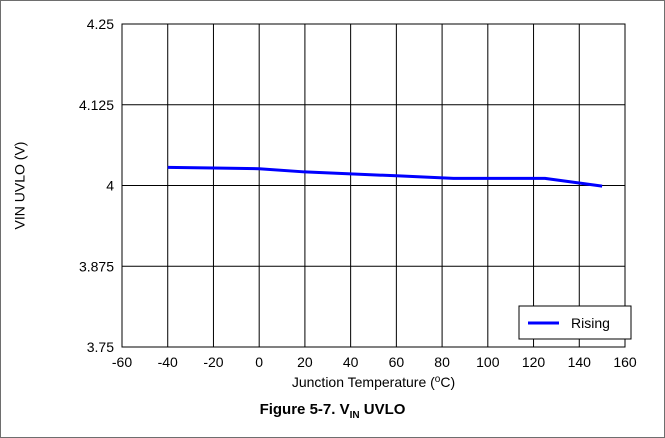 This screenshot has width=665, height=438. Describe the element at coordinates (20, 186) in the screenshot. I see `y-axis-label: VIN UVLO (V)` at that location.